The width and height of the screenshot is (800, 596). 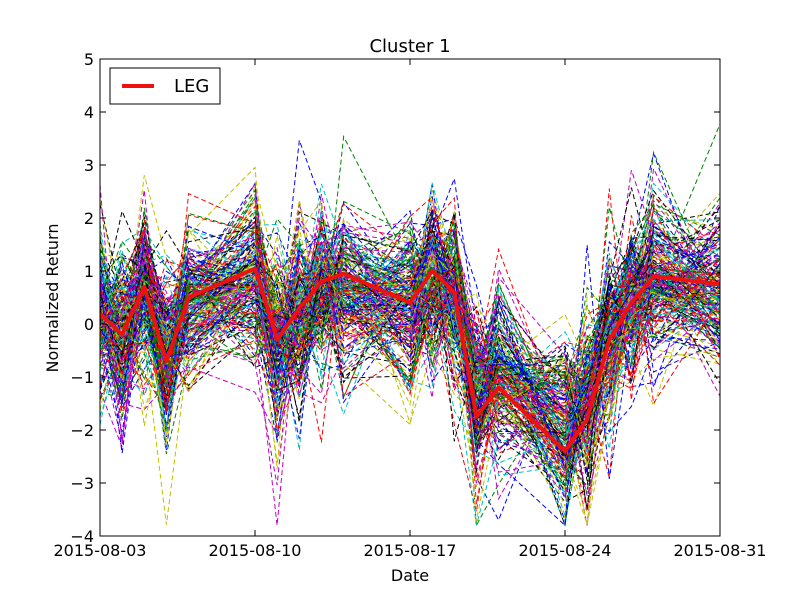 I want to click on y-tick-label: −1, so click(x=82, y=377).